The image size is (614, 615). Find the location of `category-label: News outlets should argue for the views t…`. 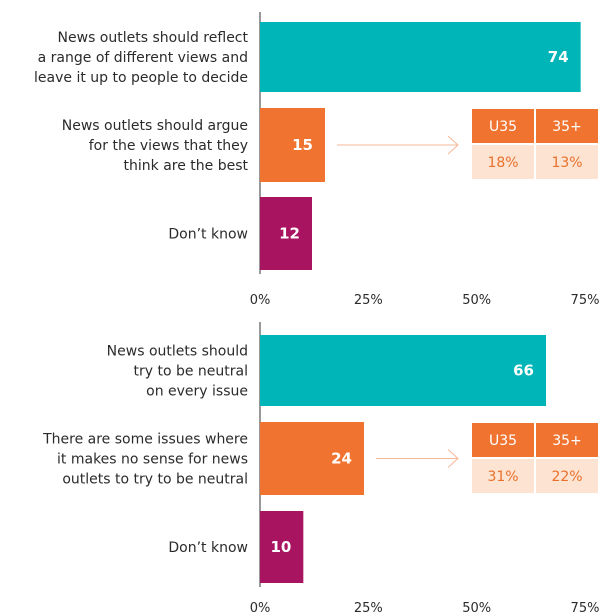

category-label: News outlets should argue for the views t… is located at coordinates (155, 146).